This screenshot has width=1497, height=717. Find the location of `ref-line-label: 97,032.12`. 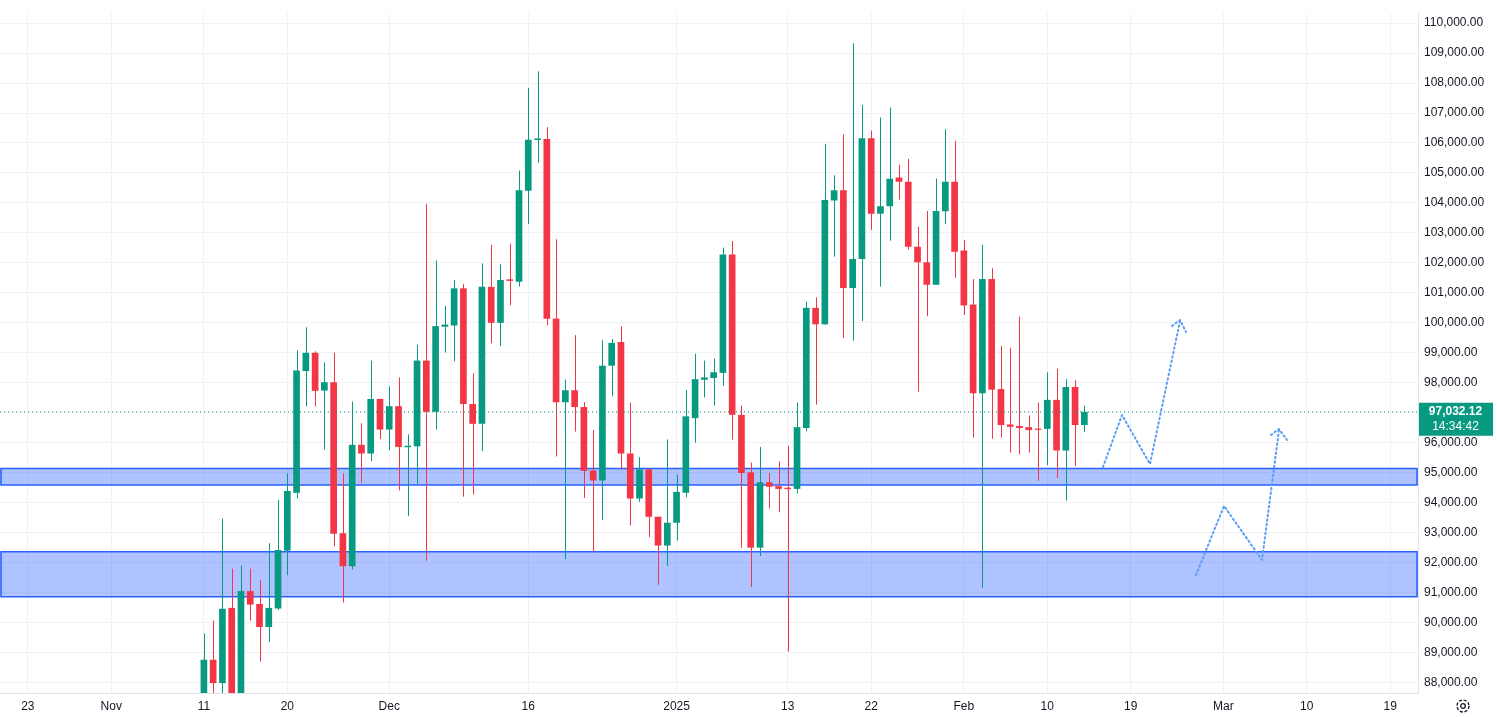

ref-line-label: 97,032.12 is located at coordinates (1455, 411).